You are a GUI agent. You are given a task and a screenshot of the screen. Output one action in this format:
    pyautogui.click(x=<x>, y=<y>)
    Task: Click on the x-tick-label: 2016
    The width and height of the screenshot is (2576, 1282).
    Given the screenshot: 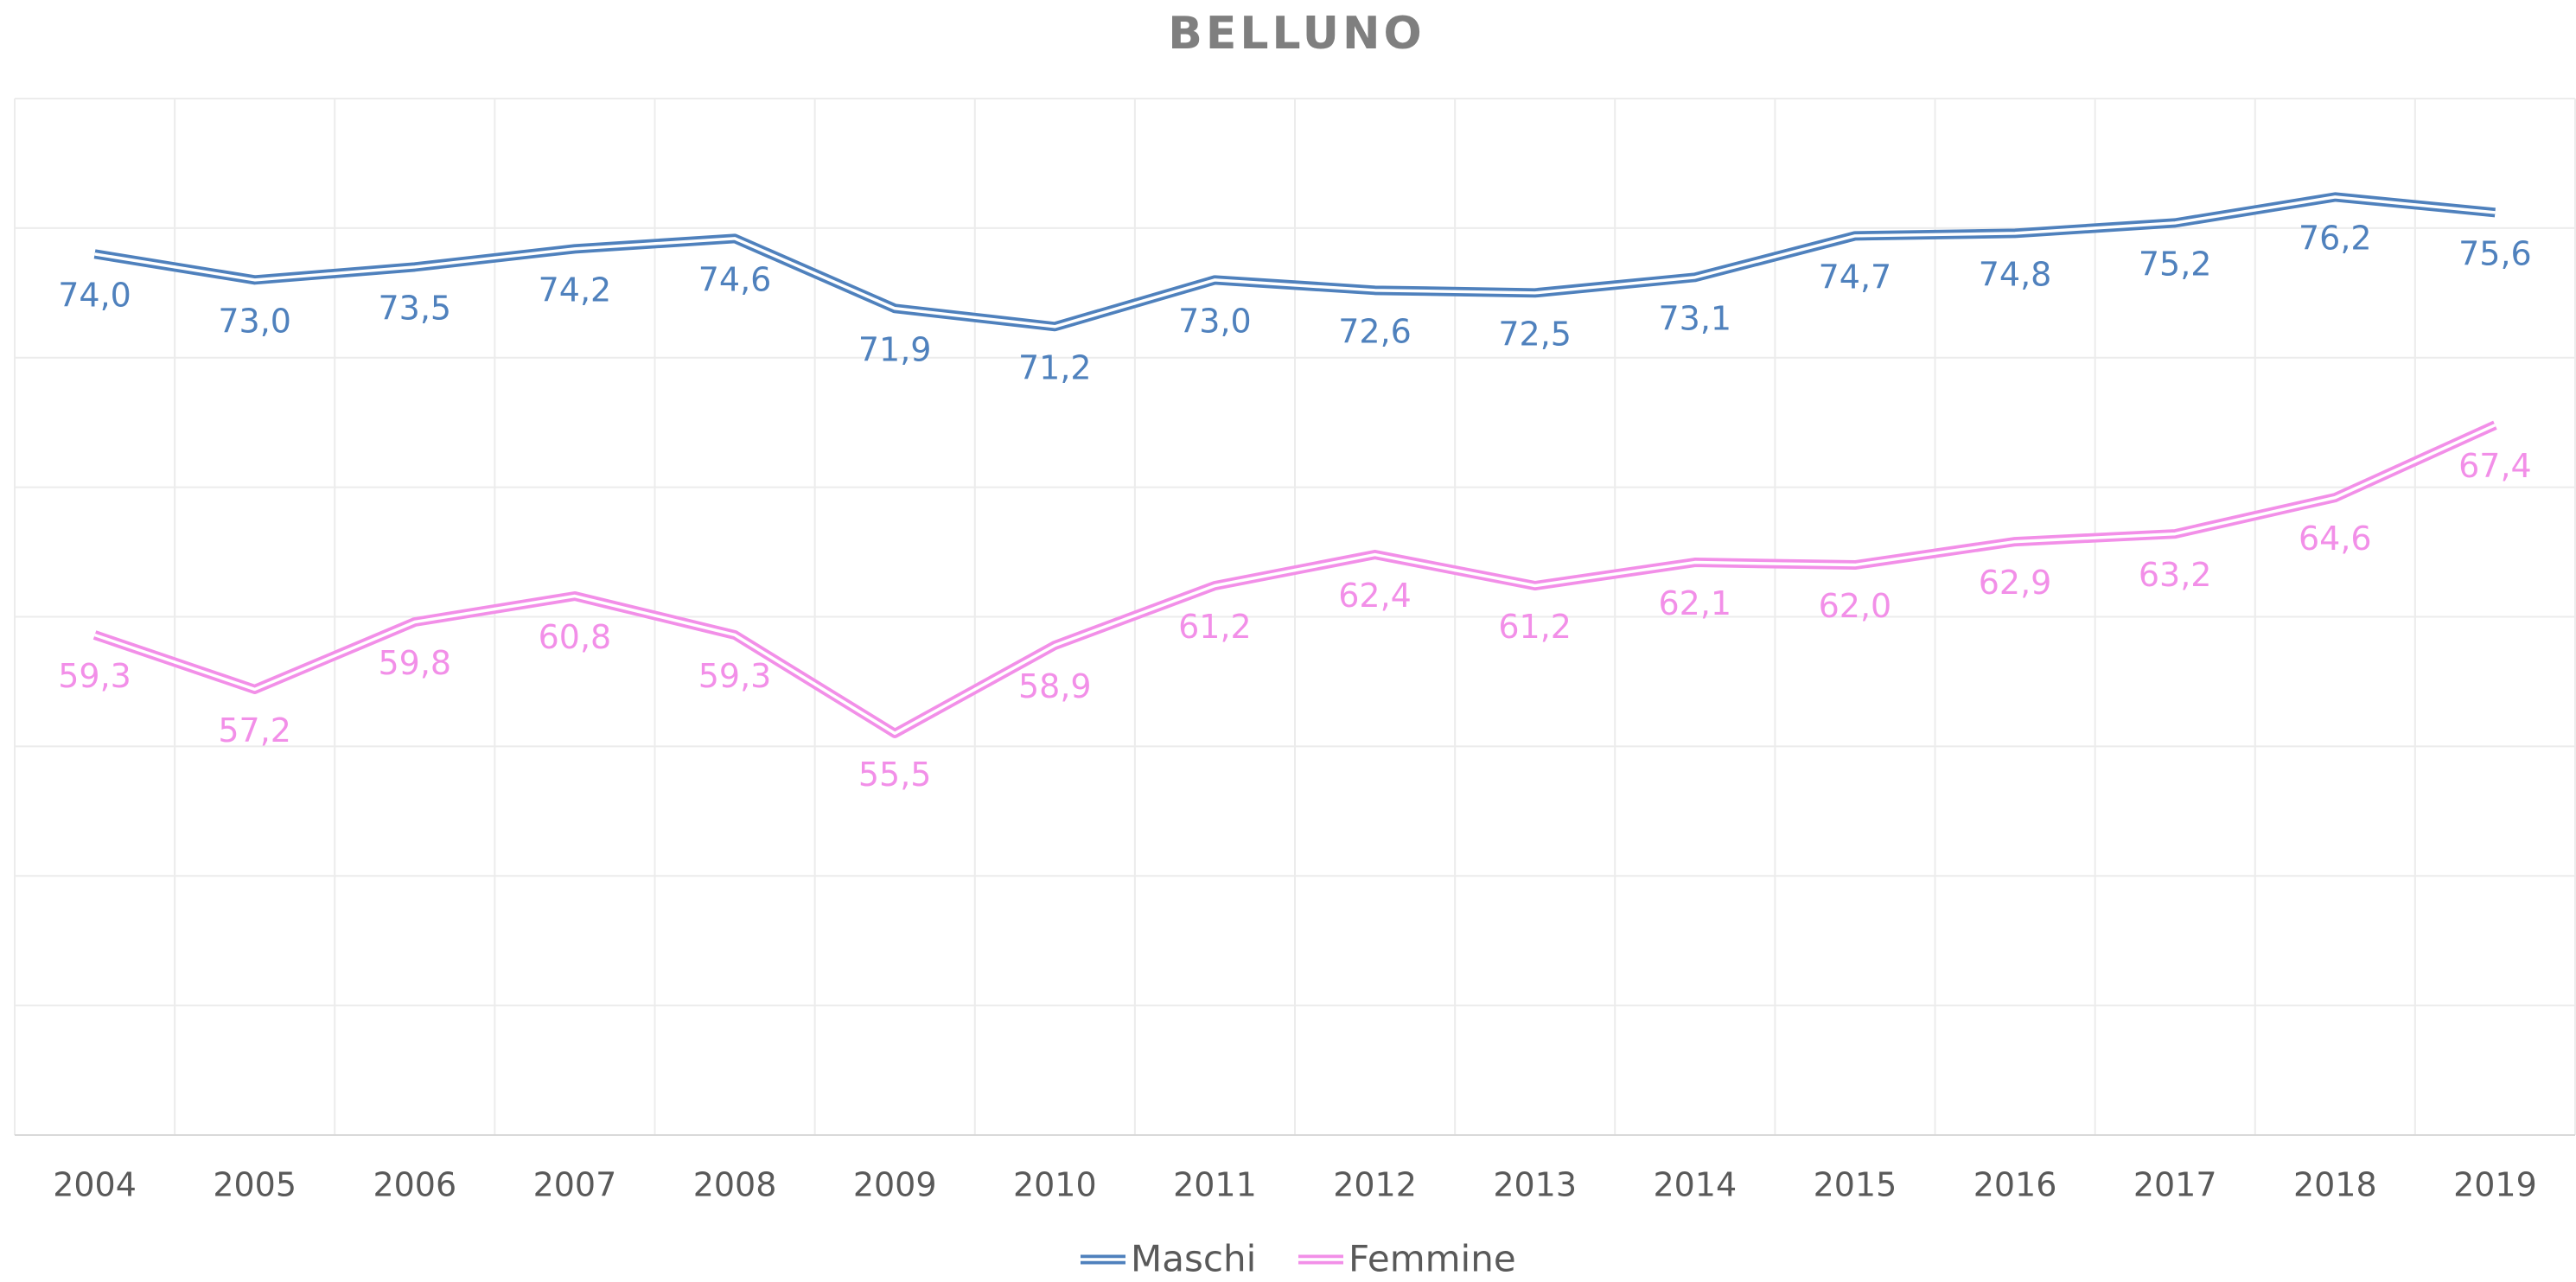 What is the action you would take?
    pyautogui.click(x=2015, y=1185)
    